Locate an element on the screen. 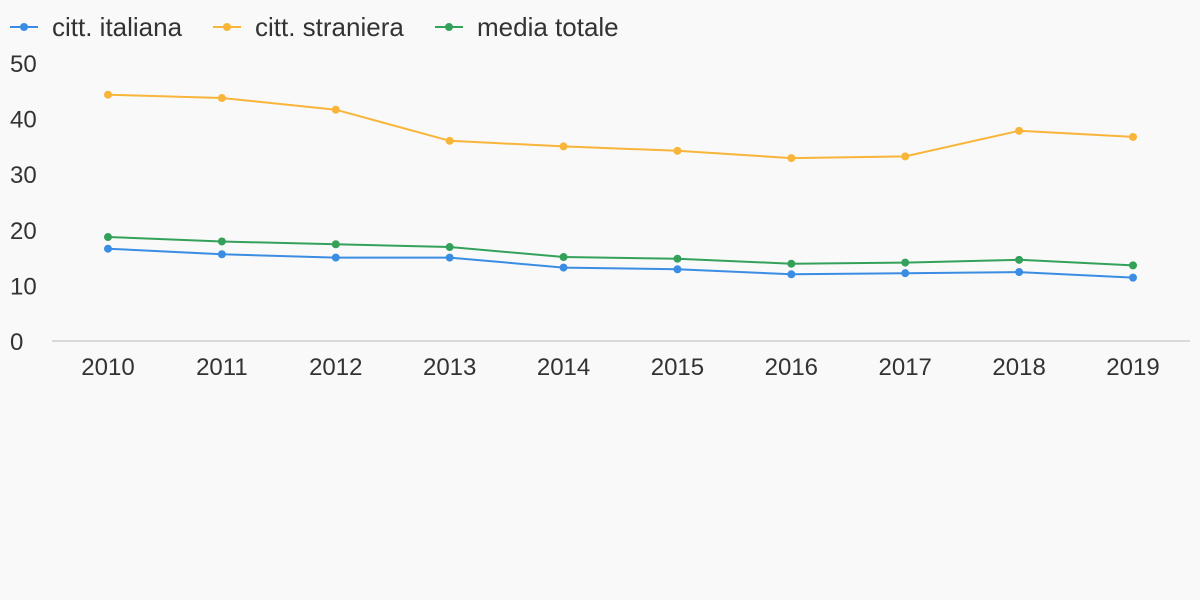  y-tick-label: 20 is located at coordinates (23, 231).